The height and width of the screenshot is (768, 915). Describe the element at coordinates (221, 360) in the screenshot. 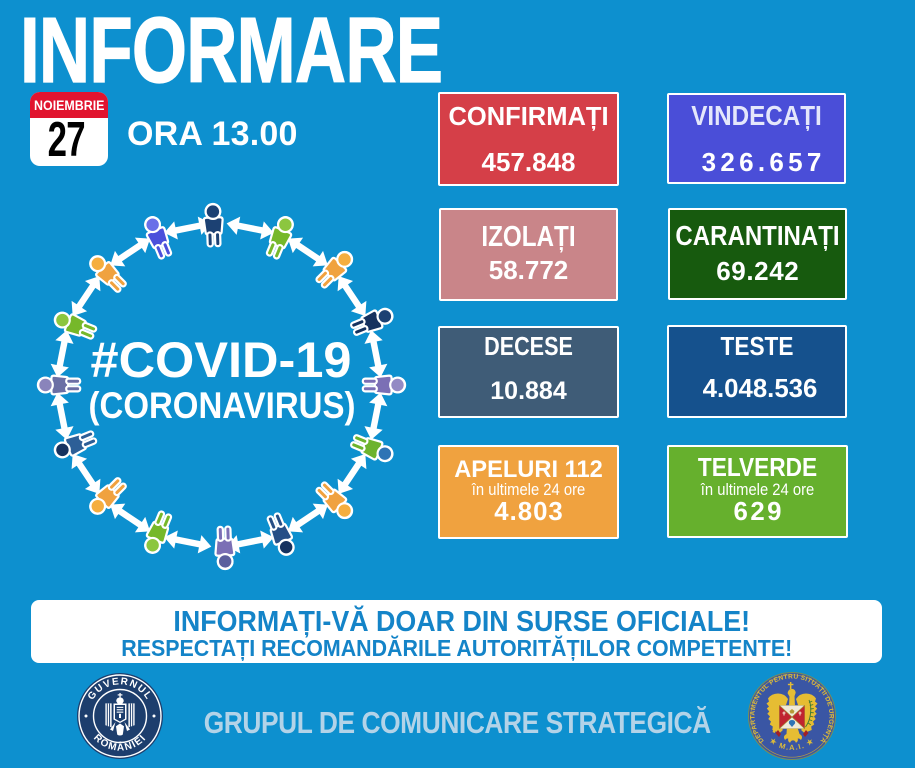

I see `svg-text: #COVID-19` at that location.